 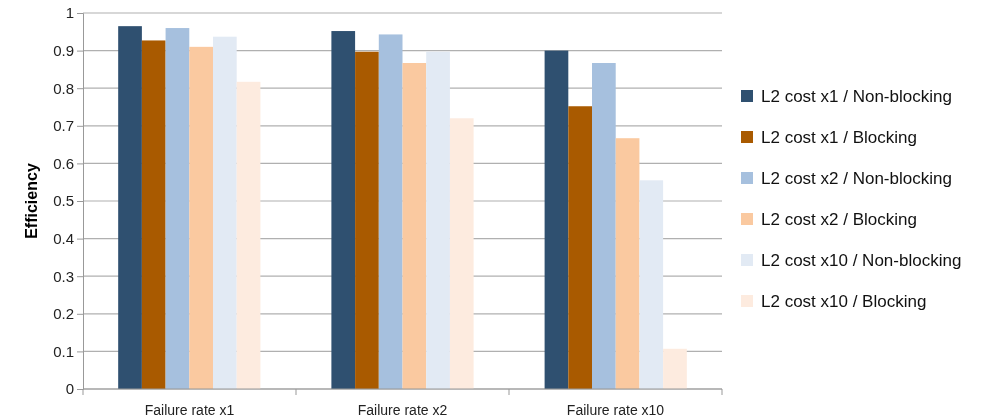 What do you see at coordinates (69, 13) in the screenshot?
I see `y-tick-label: 1` at bounding box center [69, 13].